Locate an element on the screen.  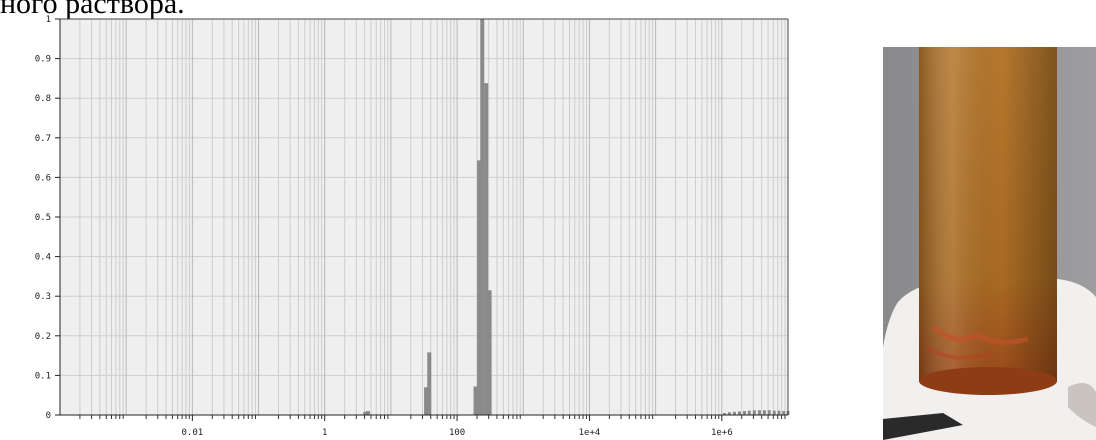
y-tick-label: 1 is located at coordinates (48, 20).